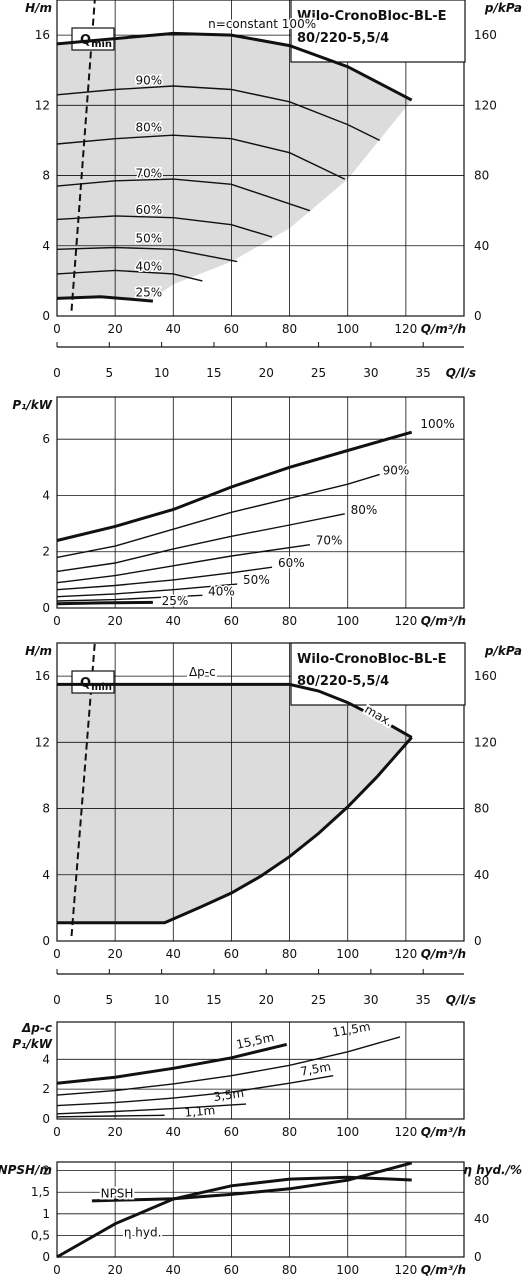 Image resolution: width=526 pixels, height=1280 pixels. What do you see at coordinates (370, 1000) in the screenshot?
I see `lps-tick-label: 30` at bounding box center [370, 1000].